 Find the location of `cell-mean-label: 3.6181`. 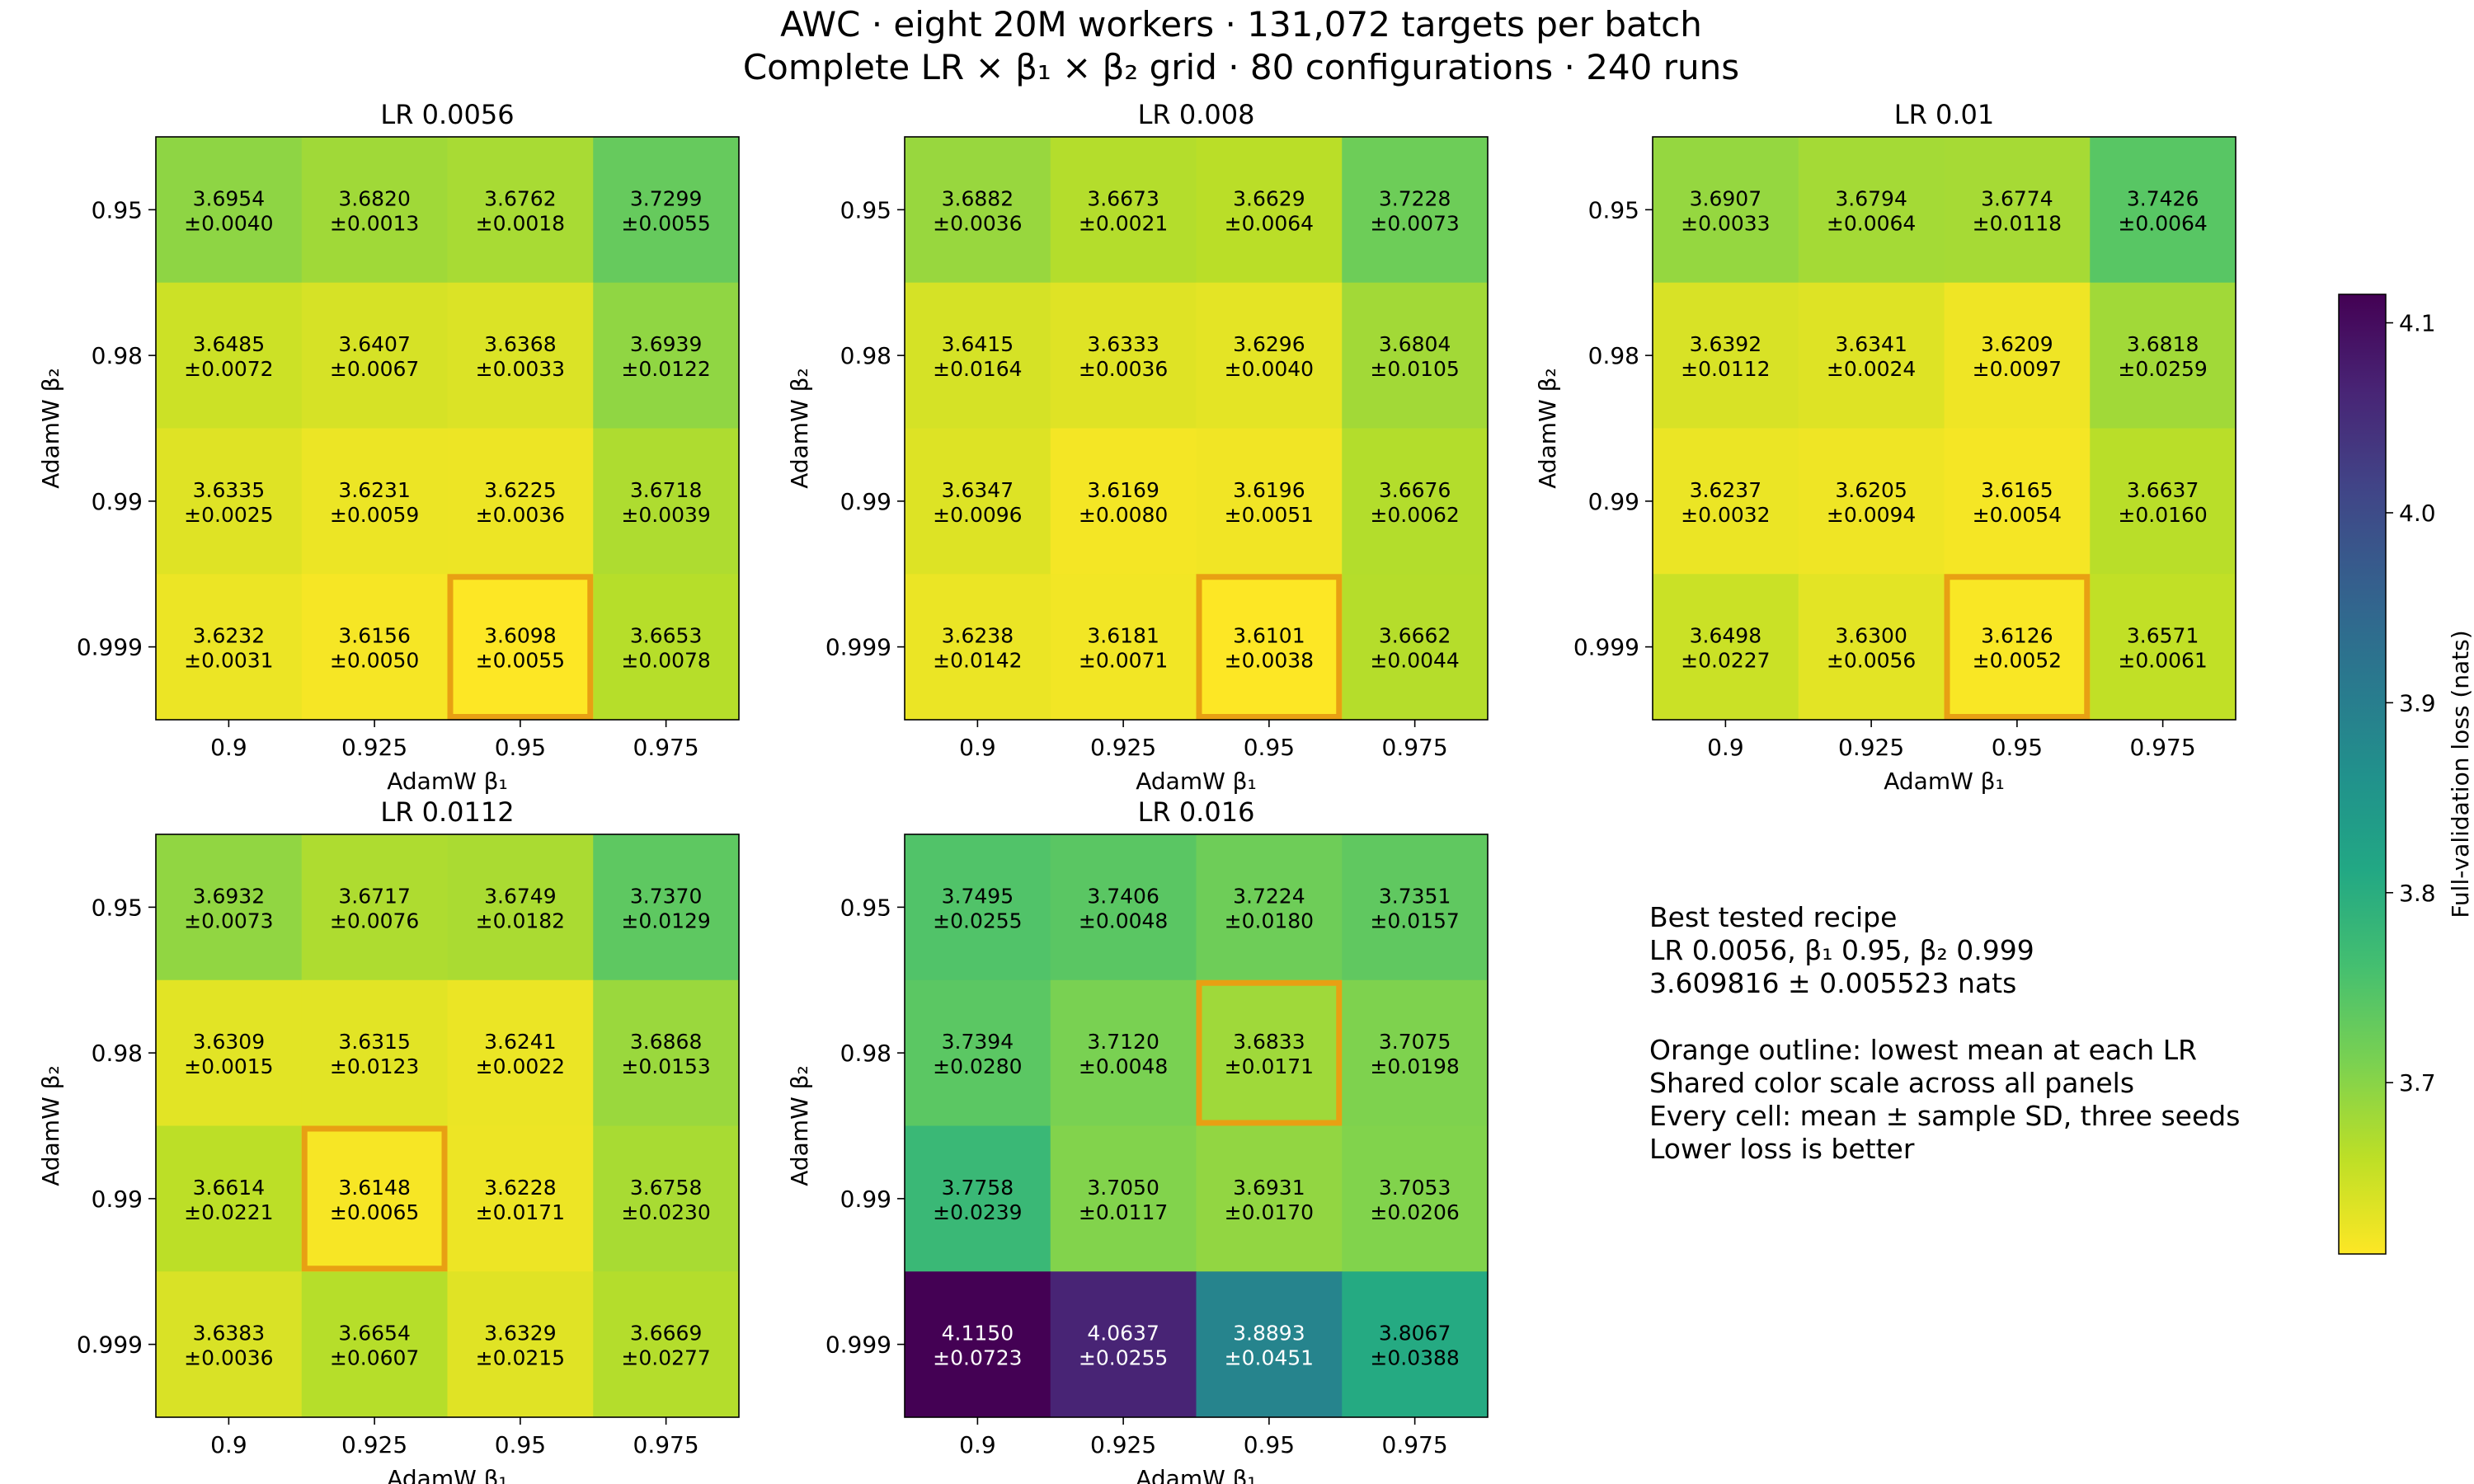

cell-mean-label: 3.6181 is located at coordinates (1123, 636).